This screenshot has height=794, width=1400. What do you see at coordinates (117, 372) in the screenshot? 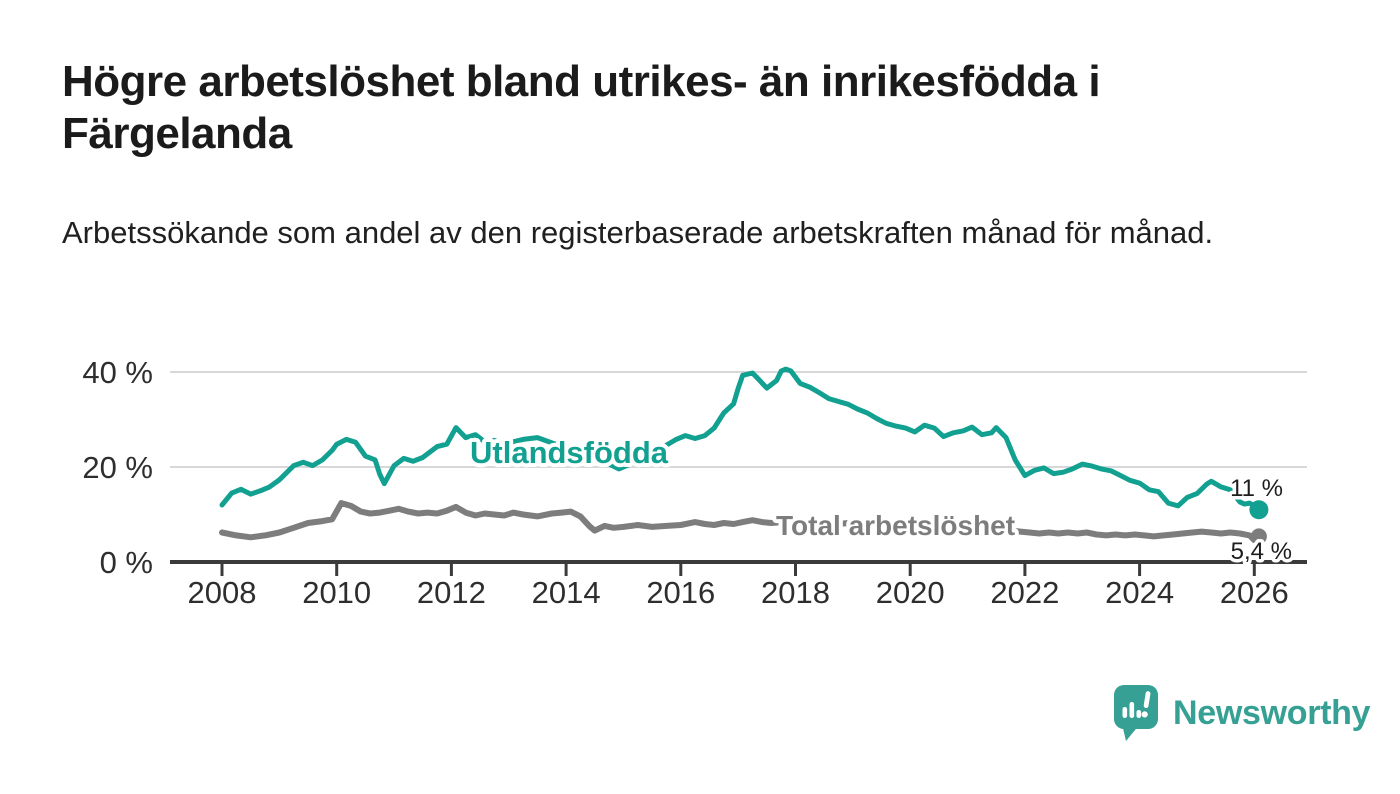
I see `y-tick-label: 40 %` at bounding box center [117, 372].